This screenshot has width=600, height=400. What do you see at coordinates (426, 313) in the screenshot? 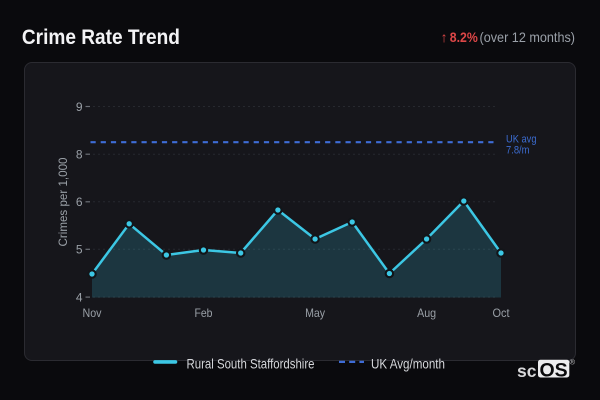
I see `svg-text: Aug` at bounding box center [426, 313].